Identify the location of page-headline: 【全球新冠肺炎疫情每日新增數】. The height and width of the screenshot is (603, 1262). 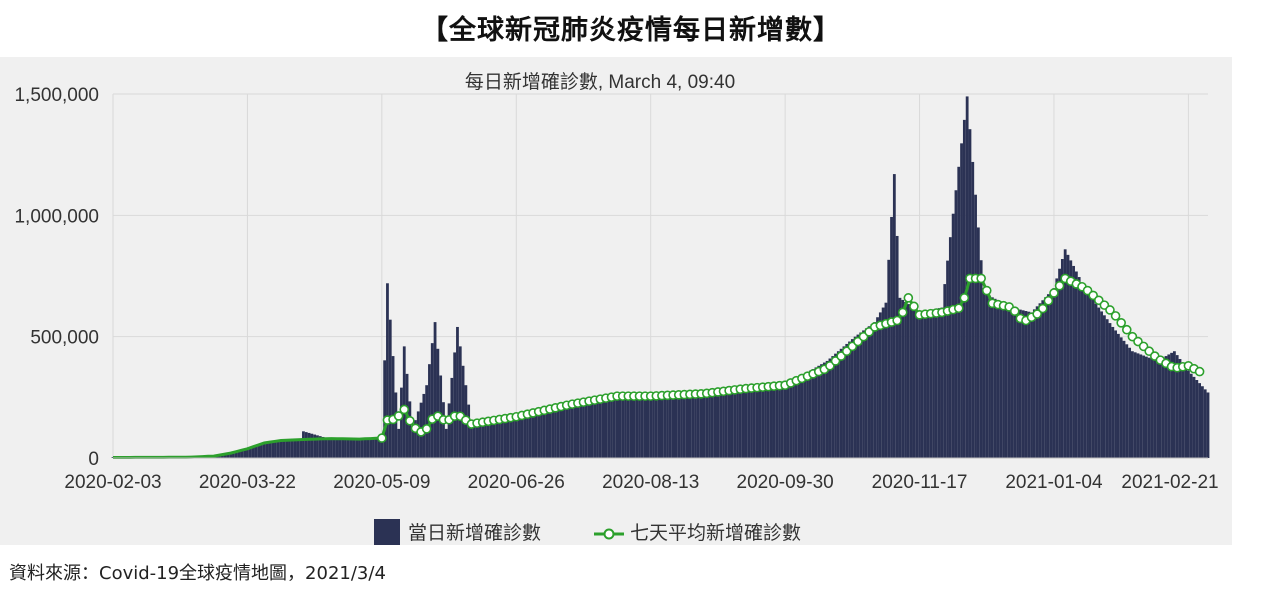
(631, 30).